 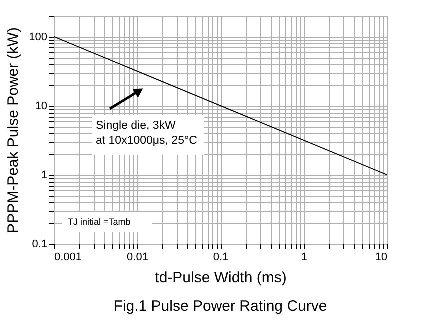 What do you see at coordinates (304, 258) in the screenshot?
I see `x-tick-label: 1` at bounding box center [304, 258].